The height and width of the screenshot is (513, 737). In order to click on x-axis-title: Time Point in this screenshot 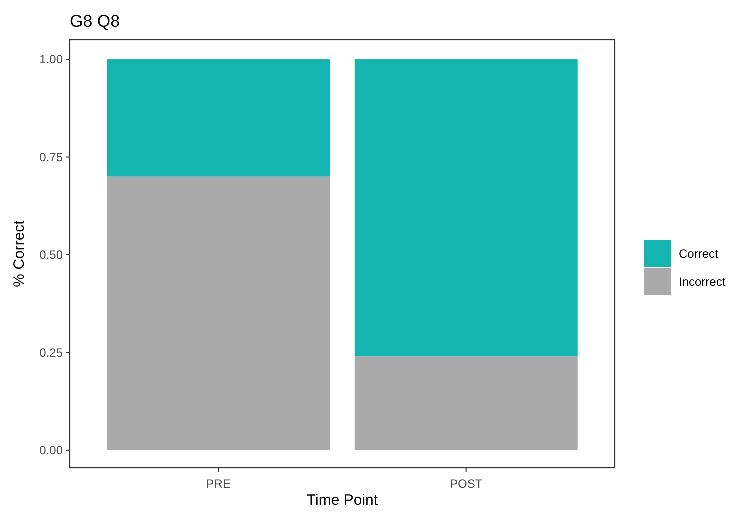, I will do `click(342, 500)`.